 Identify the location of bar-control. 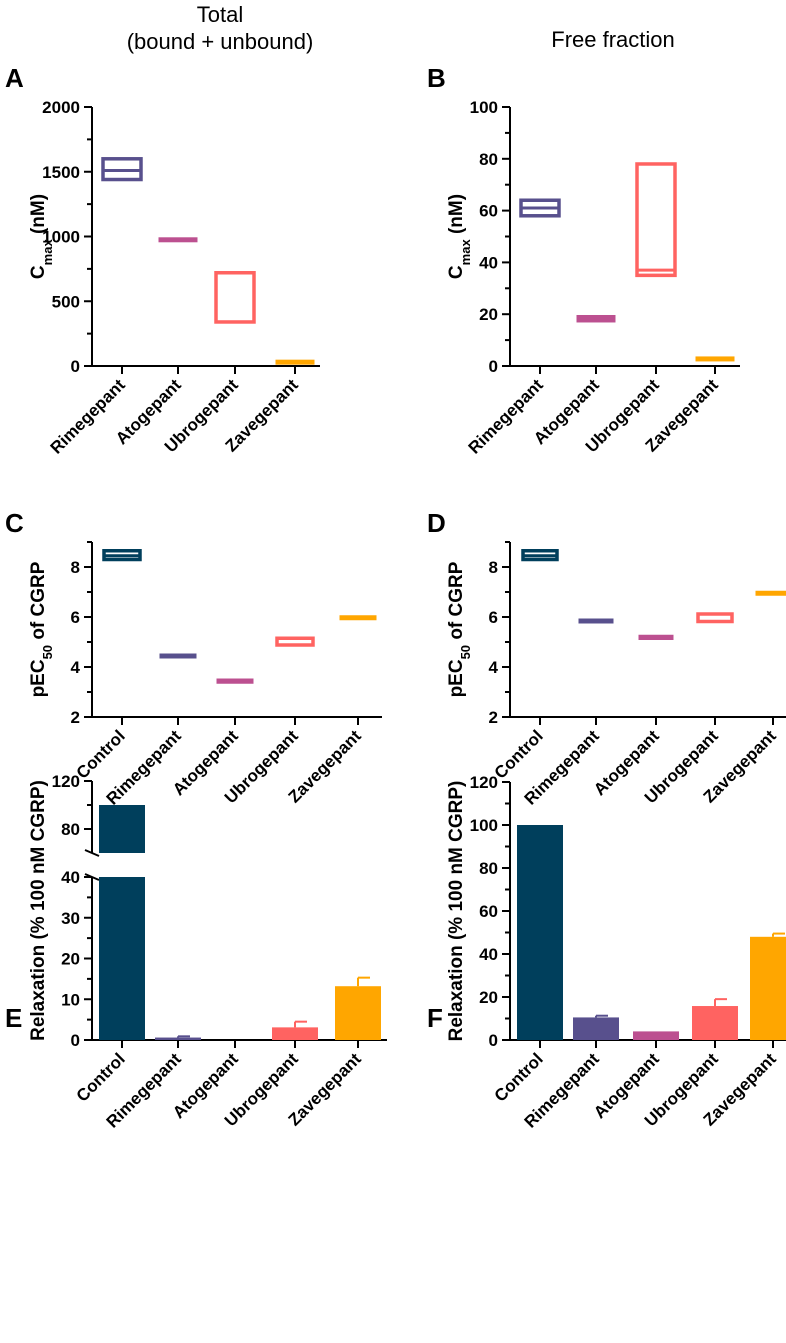
(540, 932).